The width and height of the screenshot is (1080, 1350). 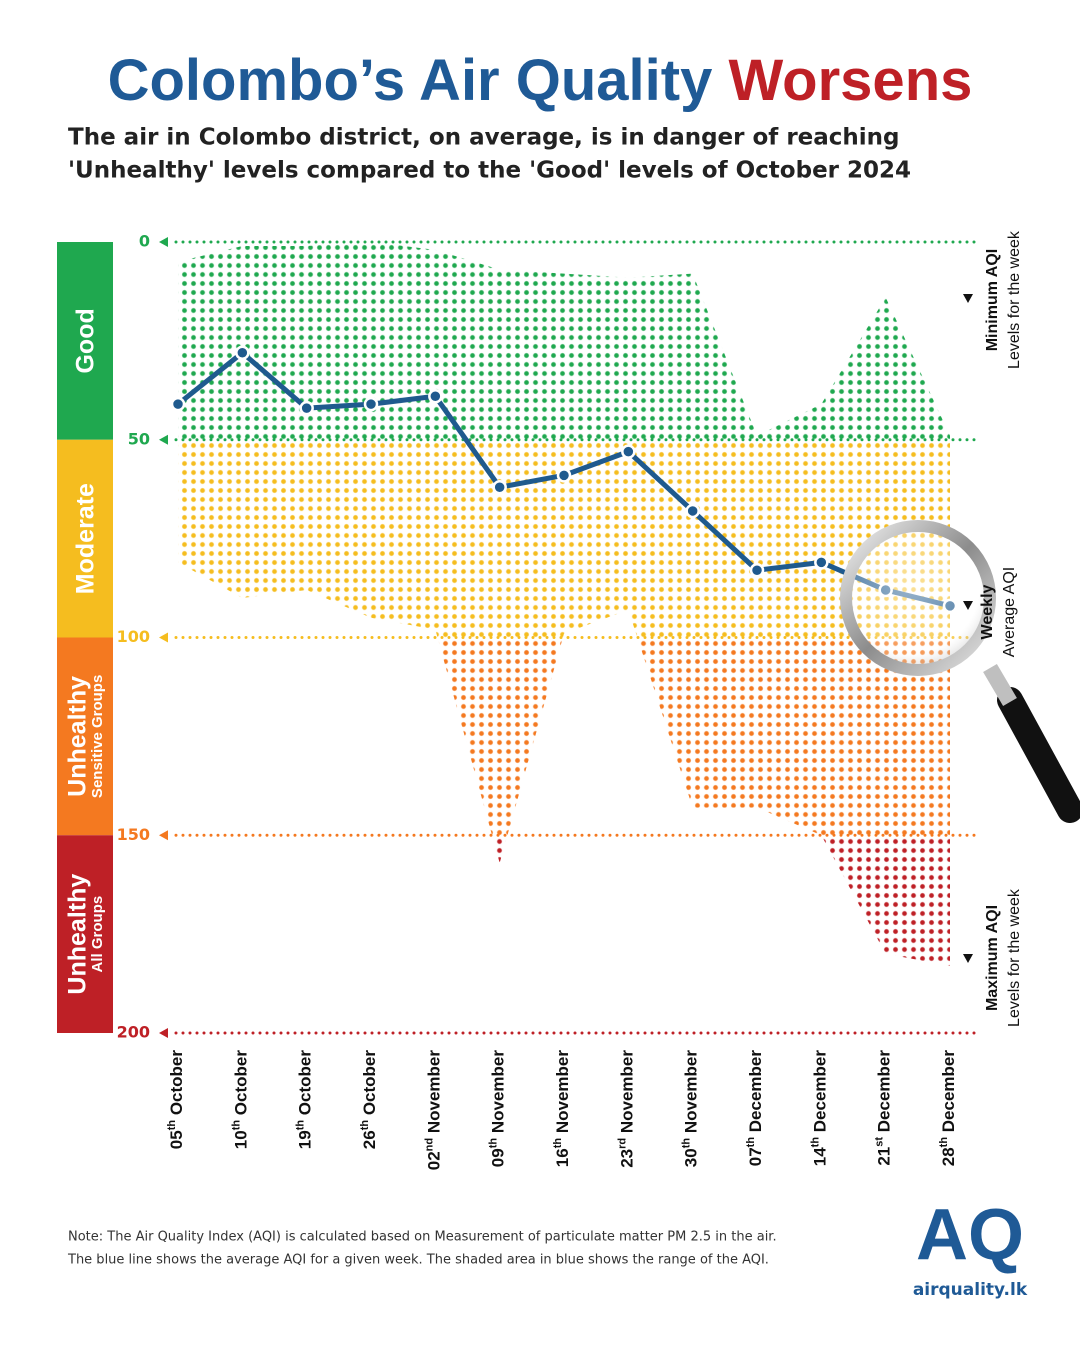 I want to click on band-label: Good, so click(x=86, y=340).